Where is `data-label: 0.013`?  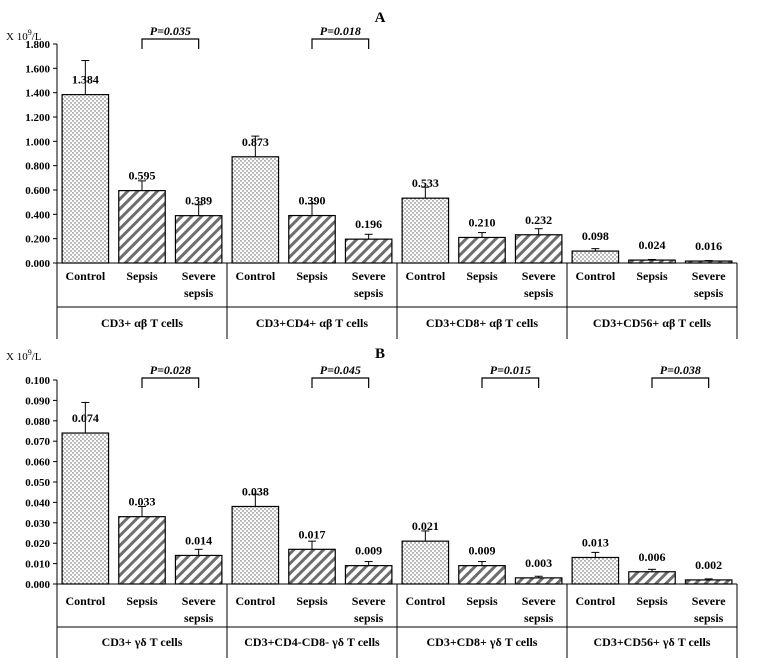 data-label: 0.013 is located at coordinates (595, 542).